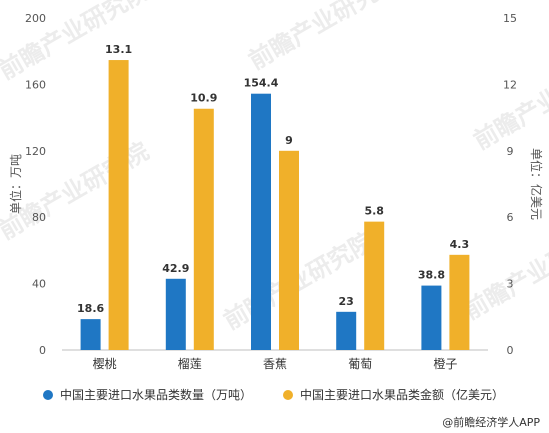  I want to click on y-right-tick-5: 15, so click(510, 18).